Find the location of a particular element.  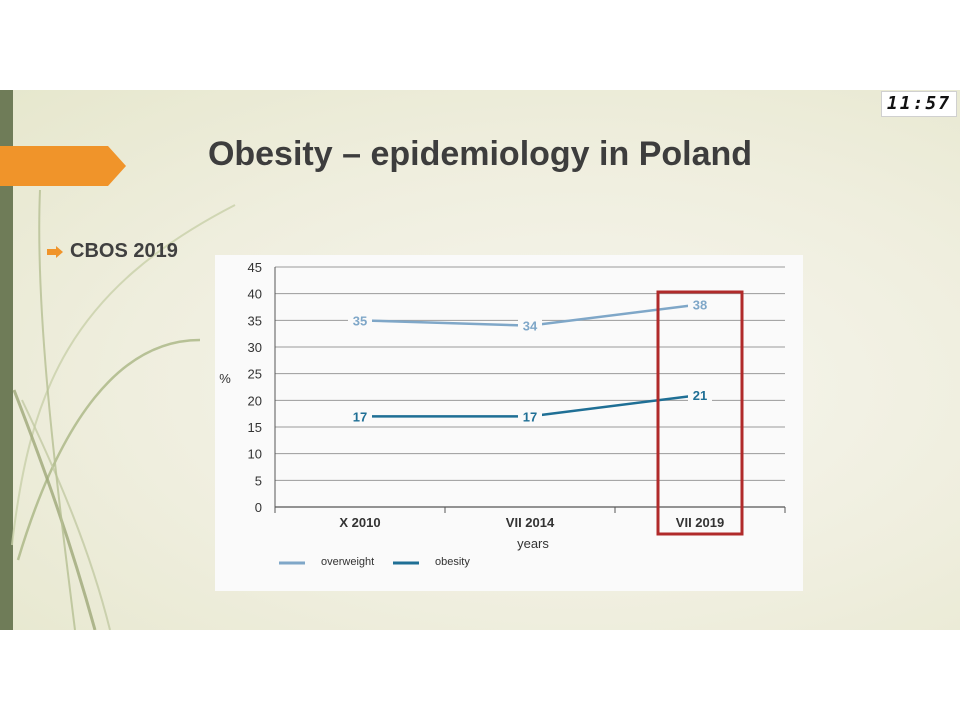

x-tick-label: VII 2014 is located at coordinates (530, 522).